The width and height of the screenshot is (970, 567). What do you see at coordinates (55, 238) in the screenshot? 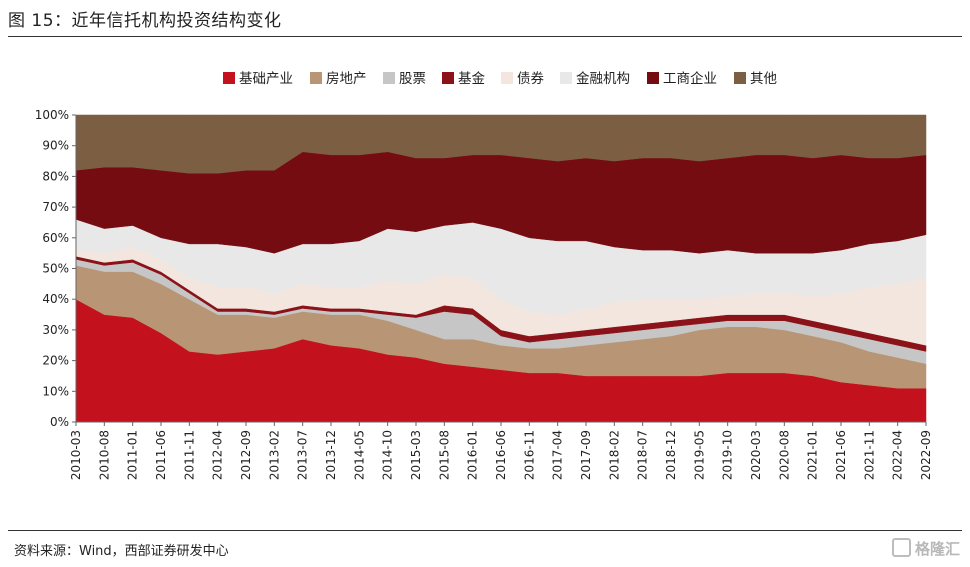
I see `y-tick-label: 60%` at bounding box center [55, 238].